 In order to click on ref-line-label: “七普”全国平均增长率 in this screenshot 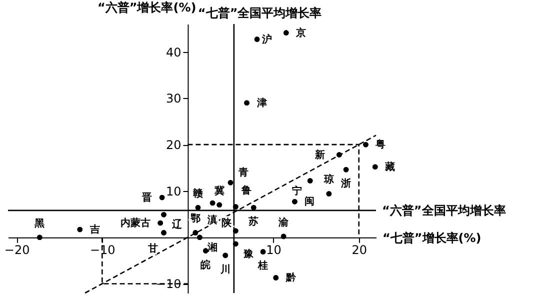, I will do `click(260, 13)`.